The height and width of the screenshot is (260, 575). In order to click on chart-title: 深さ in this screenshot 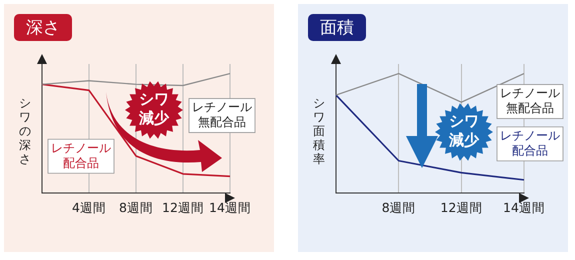, I will do `click(43, 27)`.